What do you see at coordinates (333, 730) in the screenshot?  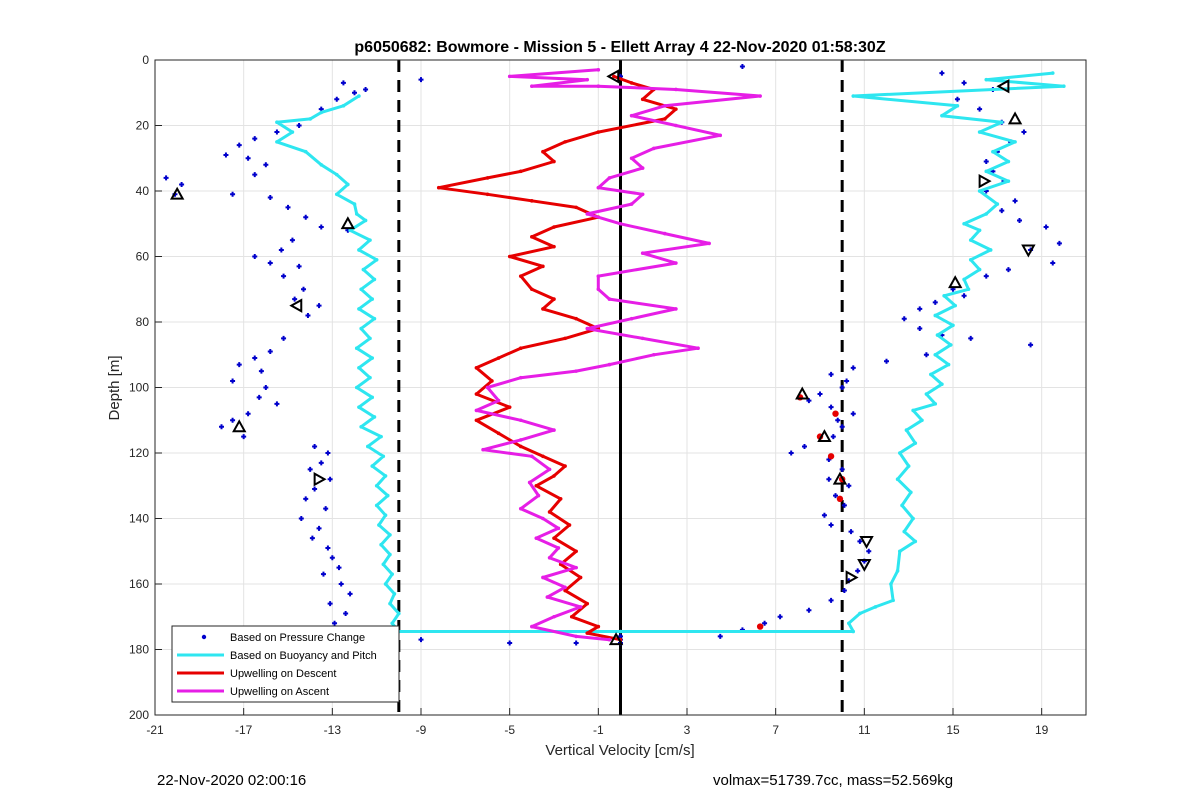 I see `x-tick-label-2: -13` at bounding box center [333, 730].